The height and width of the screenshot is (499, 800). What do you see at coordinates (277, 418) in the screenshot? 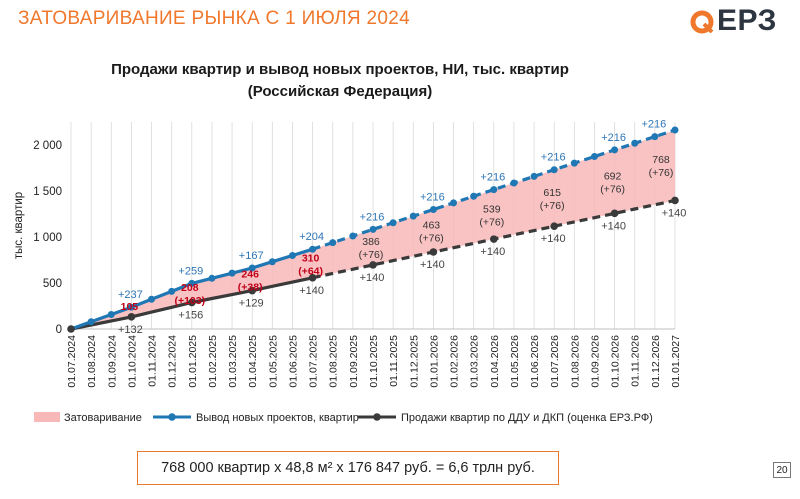
I see `legend-supply-label: Вывод новых проектов, квартир` at bounding box center [277, 418].